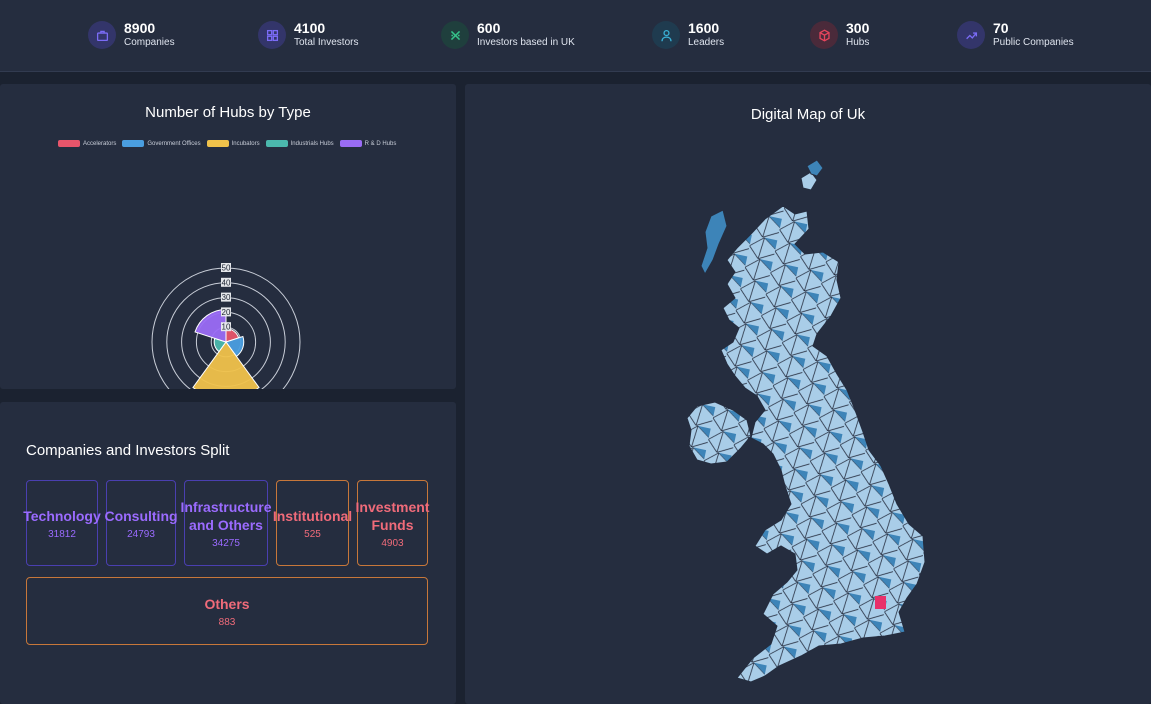 This screenshot has width=1151, height=704. I want to click on stat-label: Hubs, so click(858, 42).